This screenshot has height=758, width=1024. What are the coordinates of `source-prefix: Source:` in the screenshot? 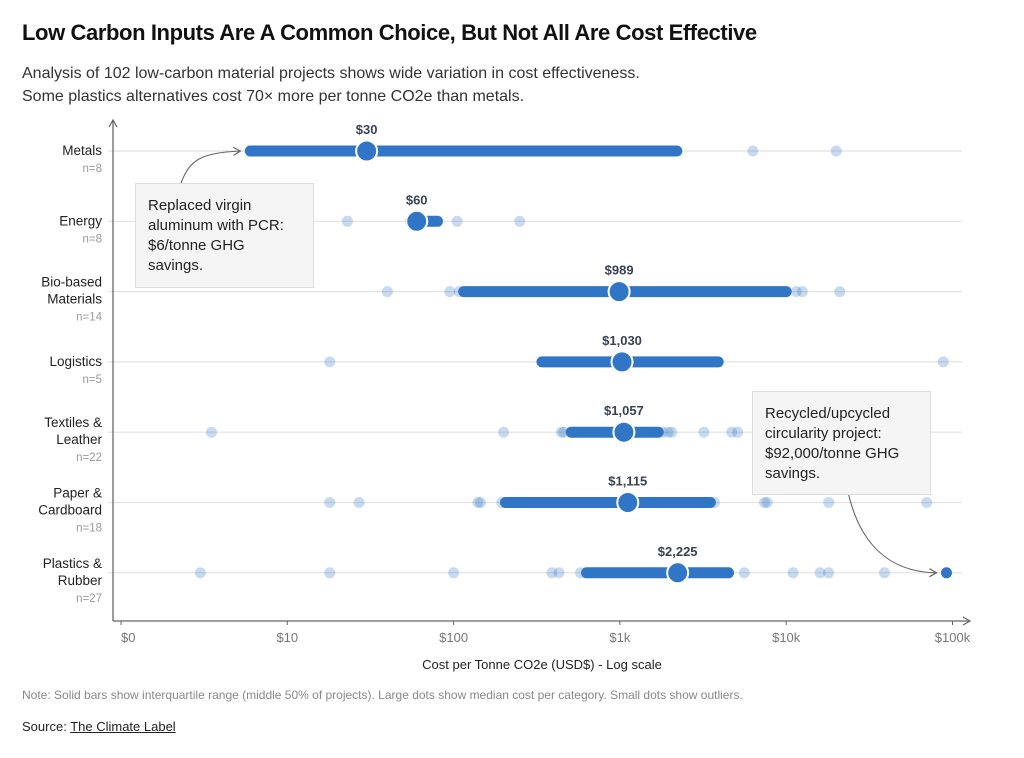 It's located at (46, 726).